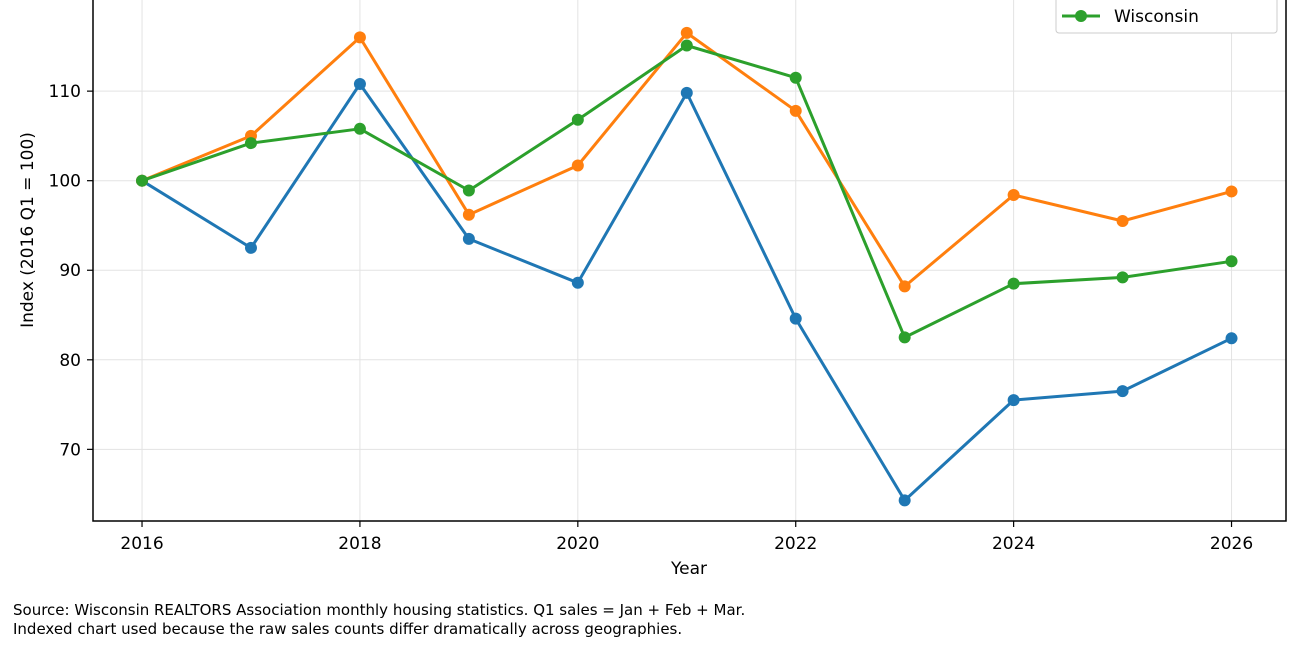 This screenshot has height=650, width=1300. I want to click on legend: Wisconsin, so click(1166, 17).